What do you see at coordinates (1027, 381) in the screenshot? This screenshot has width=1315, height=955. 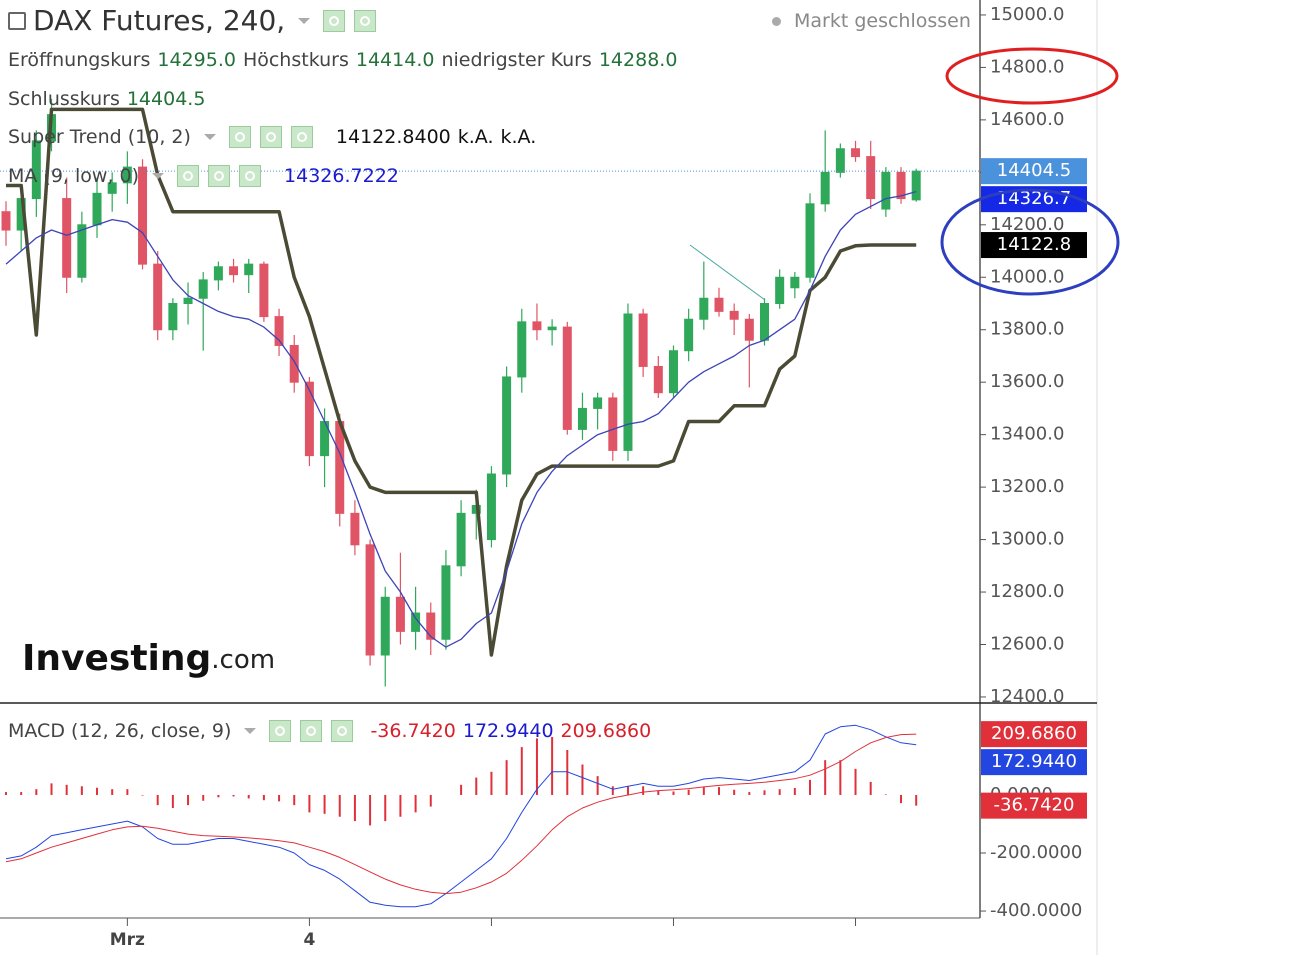 I see `y-tick-label: 13600.0` at bounding box center [1027, 381].